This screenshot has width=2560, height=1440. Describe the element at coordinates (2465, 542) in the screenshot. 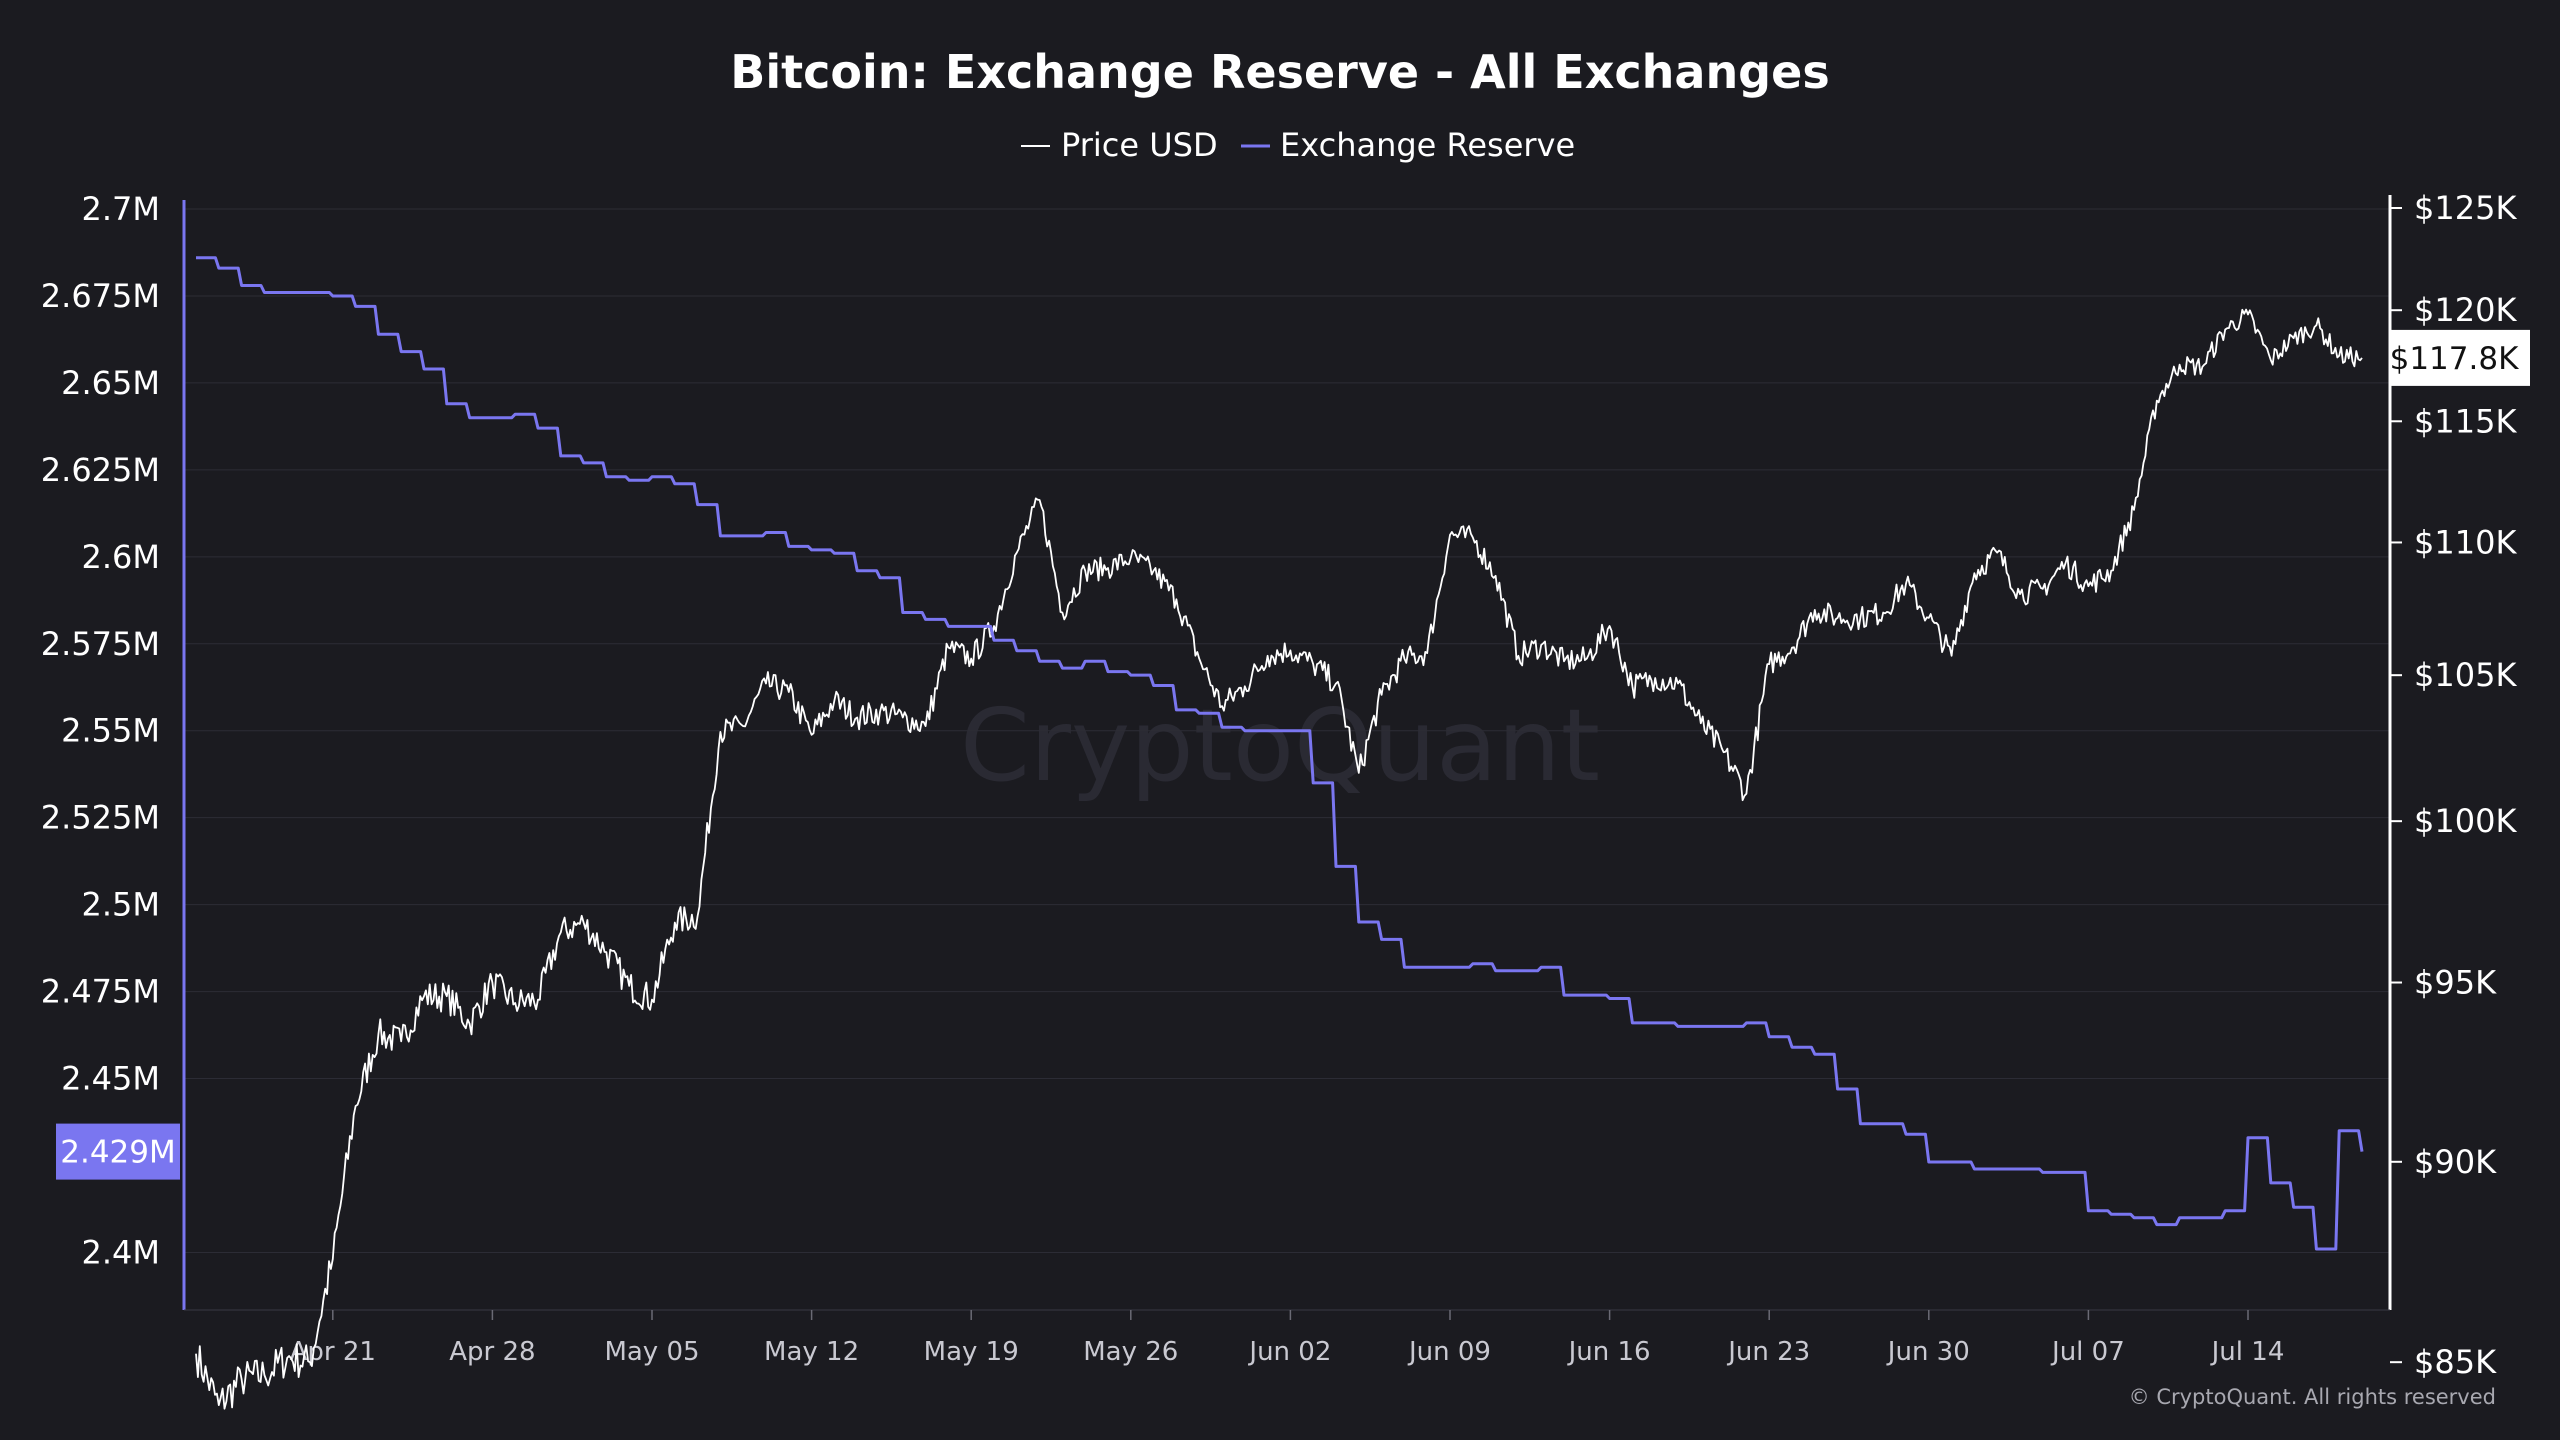

I see `right-tick-label-3: $110K` at that location.